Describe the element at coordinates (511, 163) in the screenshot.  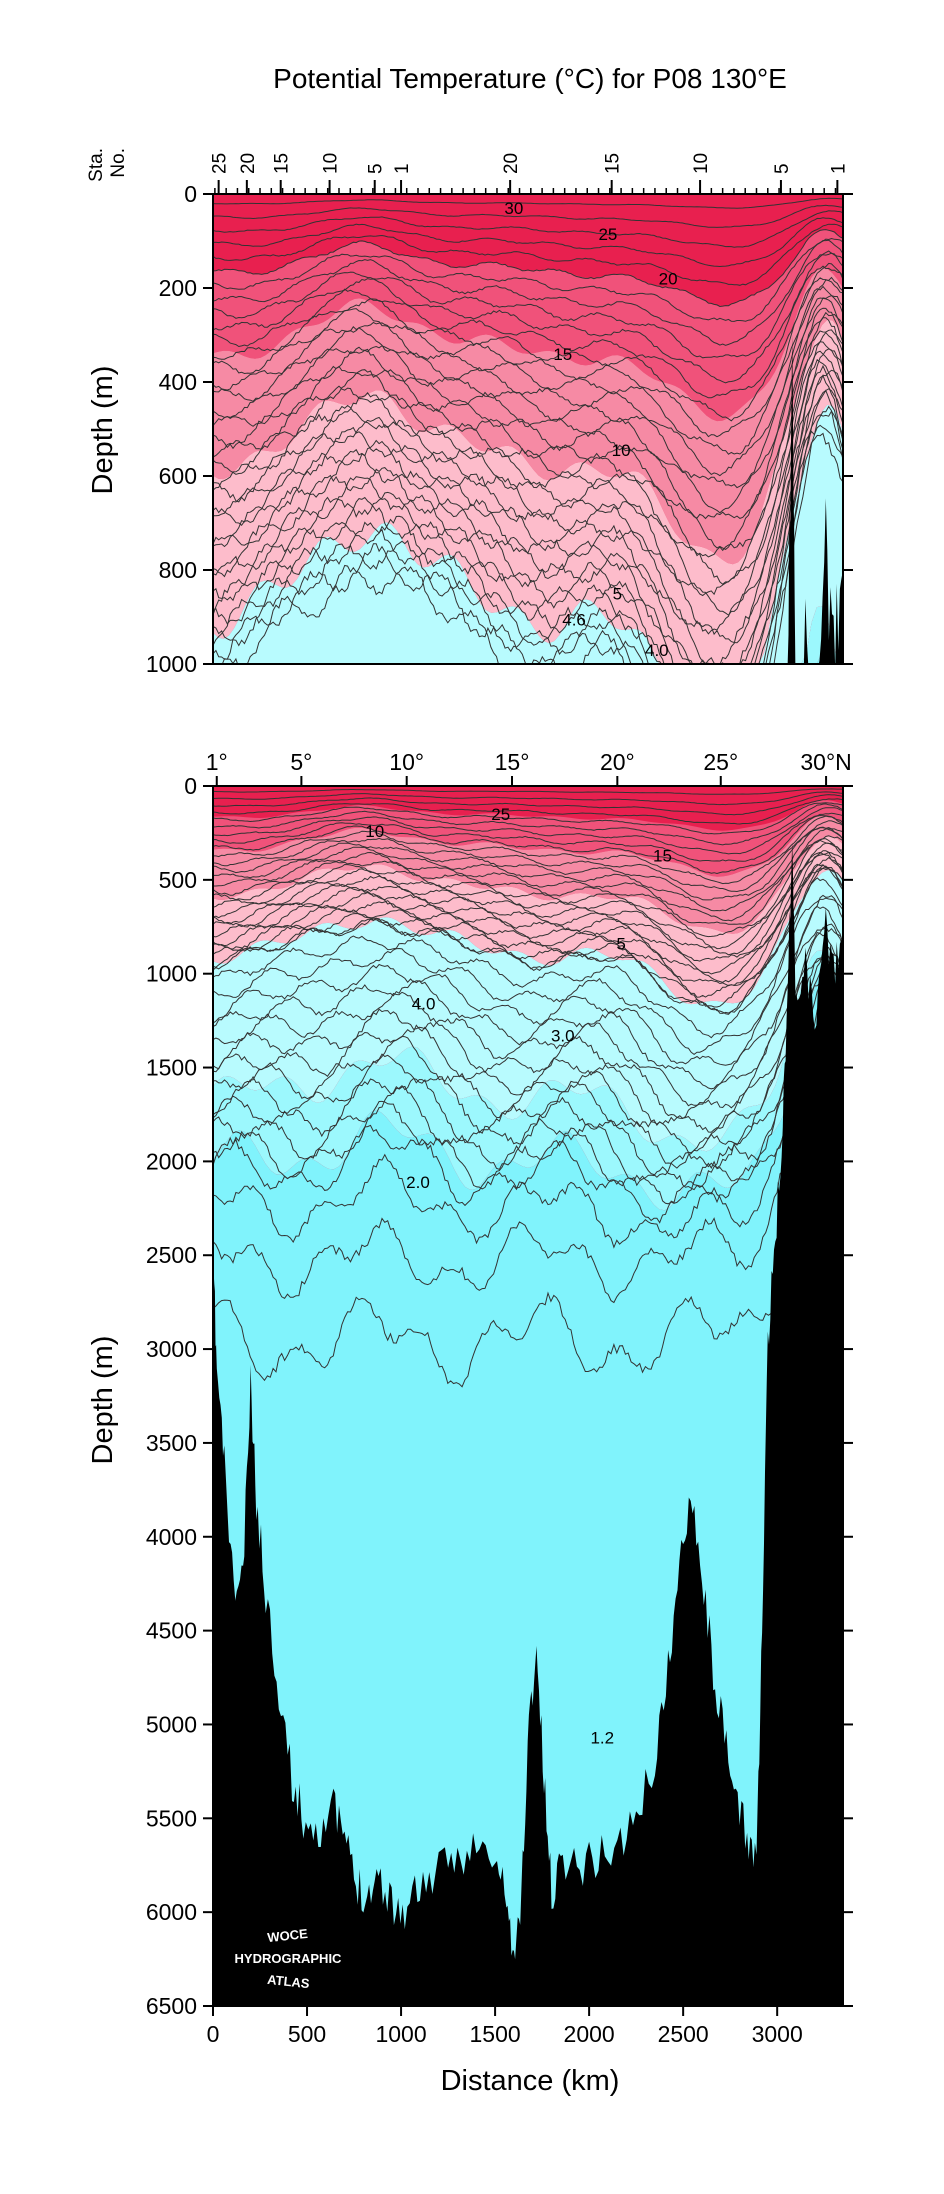
I see `station-tick-label-6: 20` at that location.